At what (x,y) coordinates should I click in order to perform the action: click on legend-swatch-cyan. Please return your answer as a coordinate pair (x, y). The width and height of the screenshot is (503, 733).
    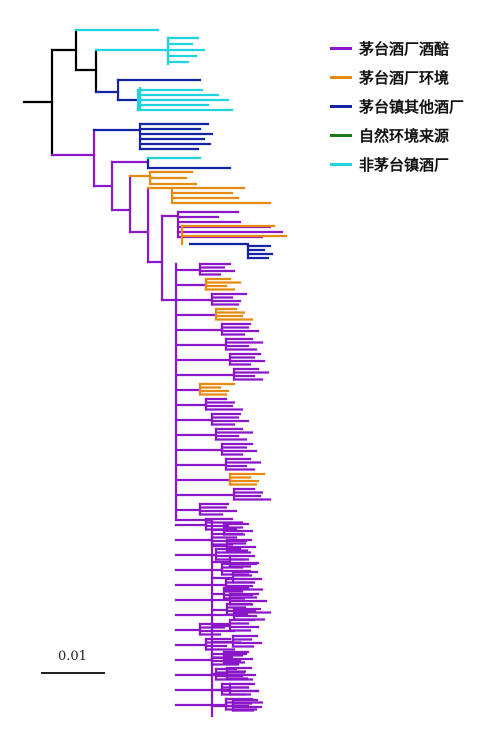
    Looking at the image, I should click on (341, 164).